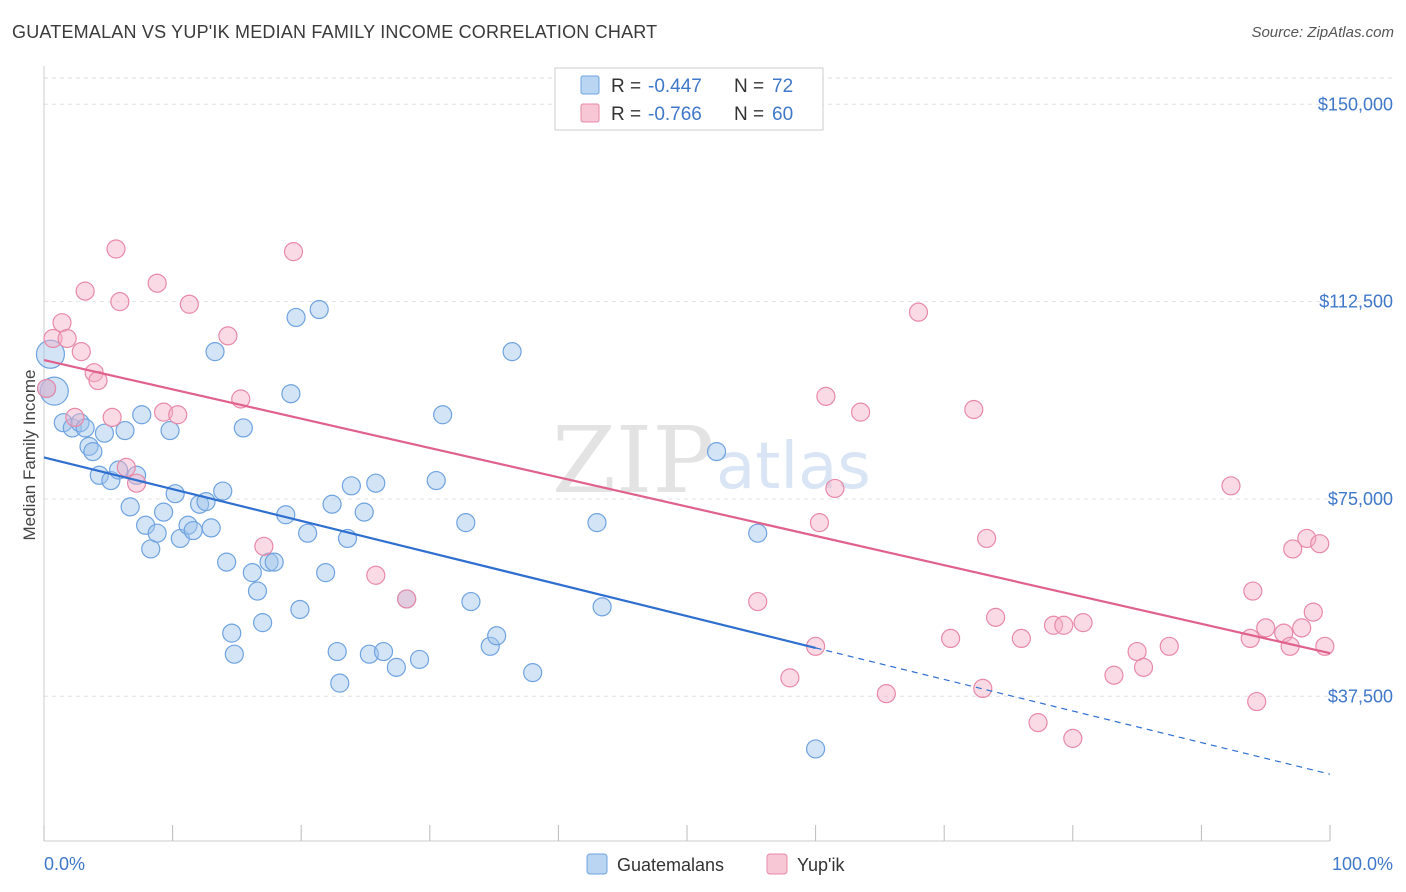  What do you see at coordinates (1355, 104) in the screenshot?
I see `y-tick-label: $150,000` at bounding box center [1355, 104].